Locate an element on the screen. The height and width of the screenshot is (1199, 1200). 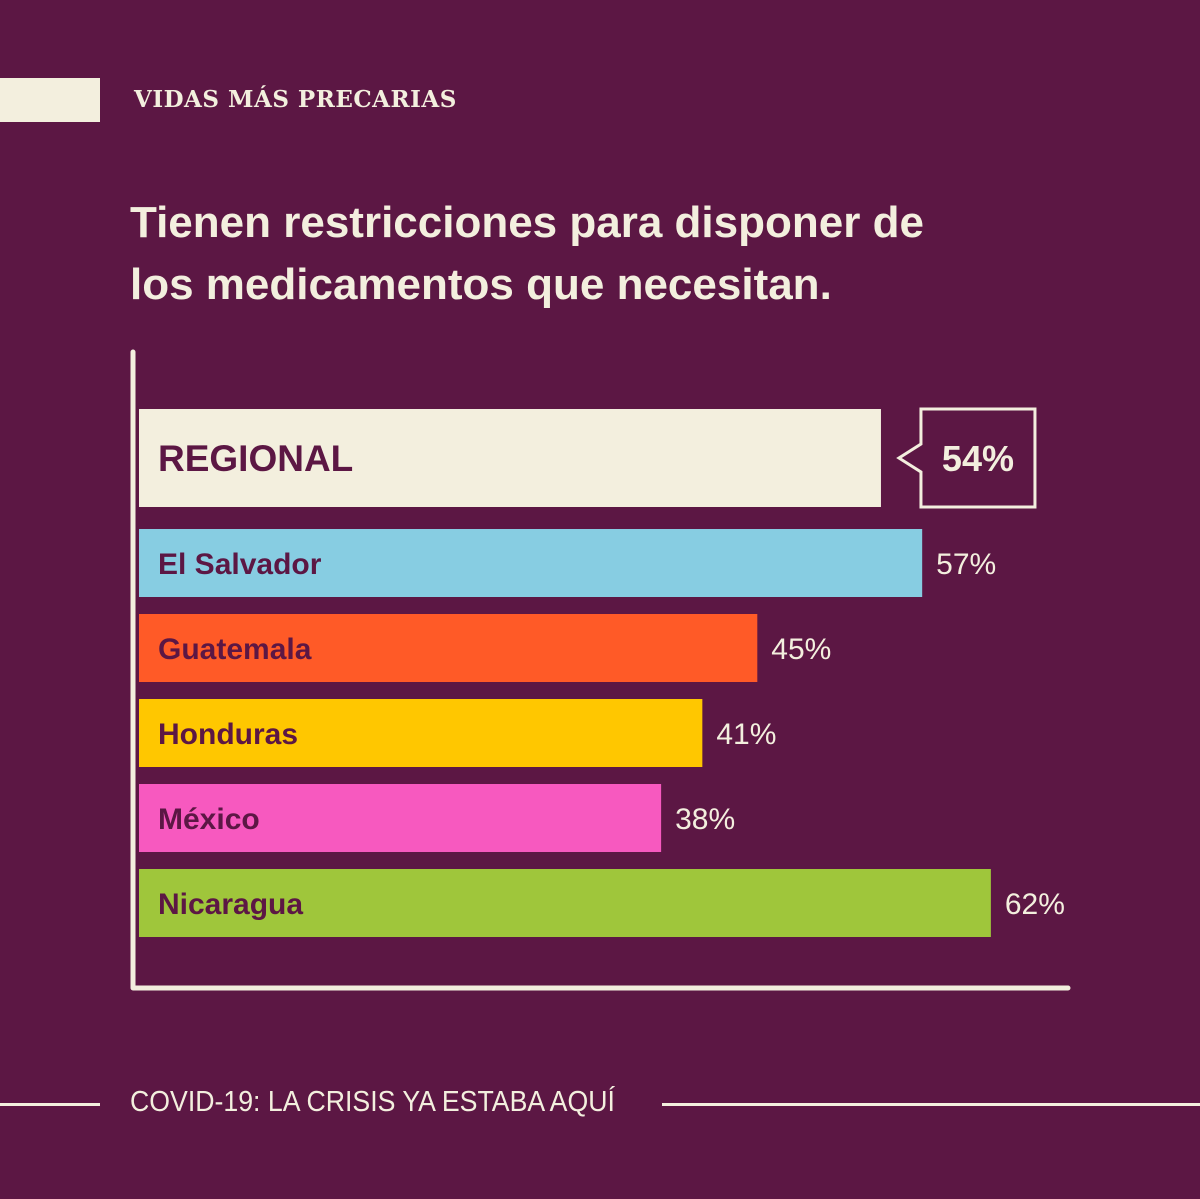
value-label-el-salvador: 57% is located at coordinates (966, 564).